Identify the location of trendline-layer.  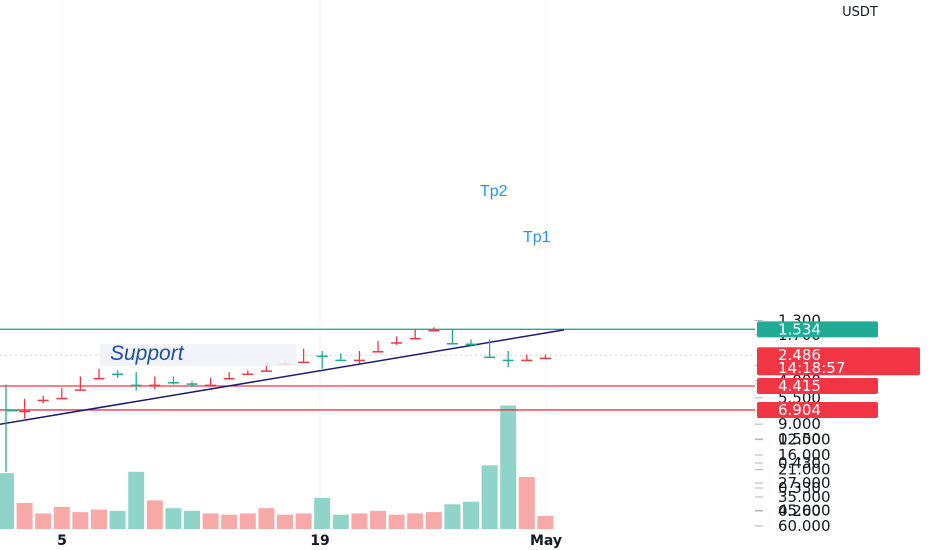
(282, 377).